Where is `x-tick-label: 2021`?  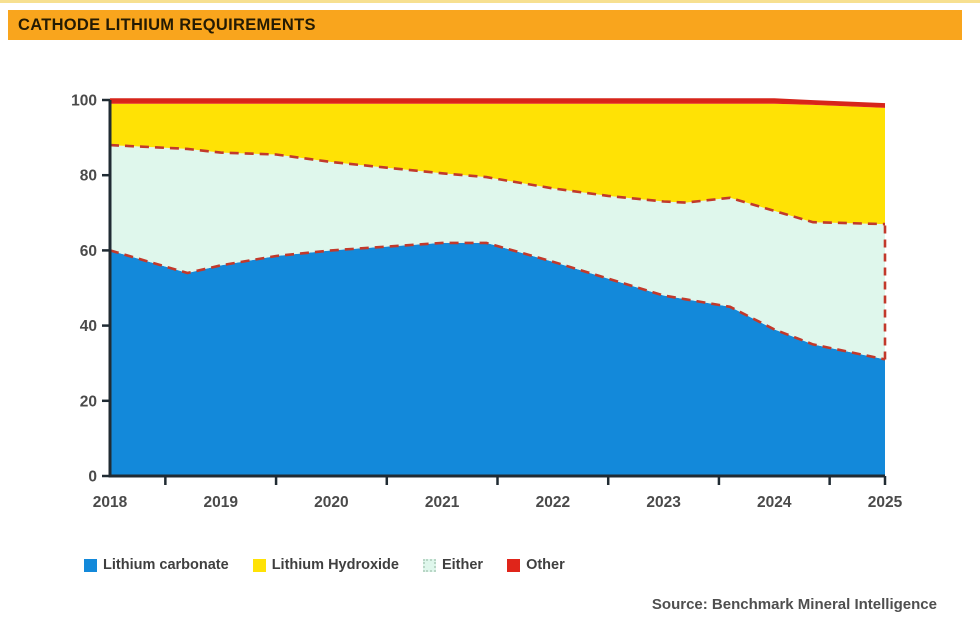 x-tick-label: 2021 is located at coordinates (442, 502).